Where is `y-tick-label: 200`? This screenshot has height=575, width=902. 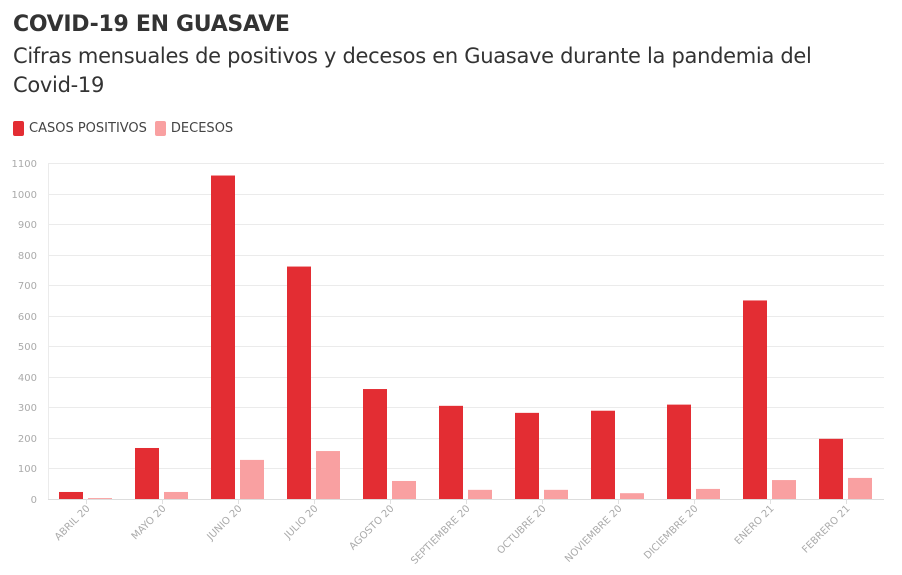
y-tick-label: 200 is located at coordinates (27, 439).